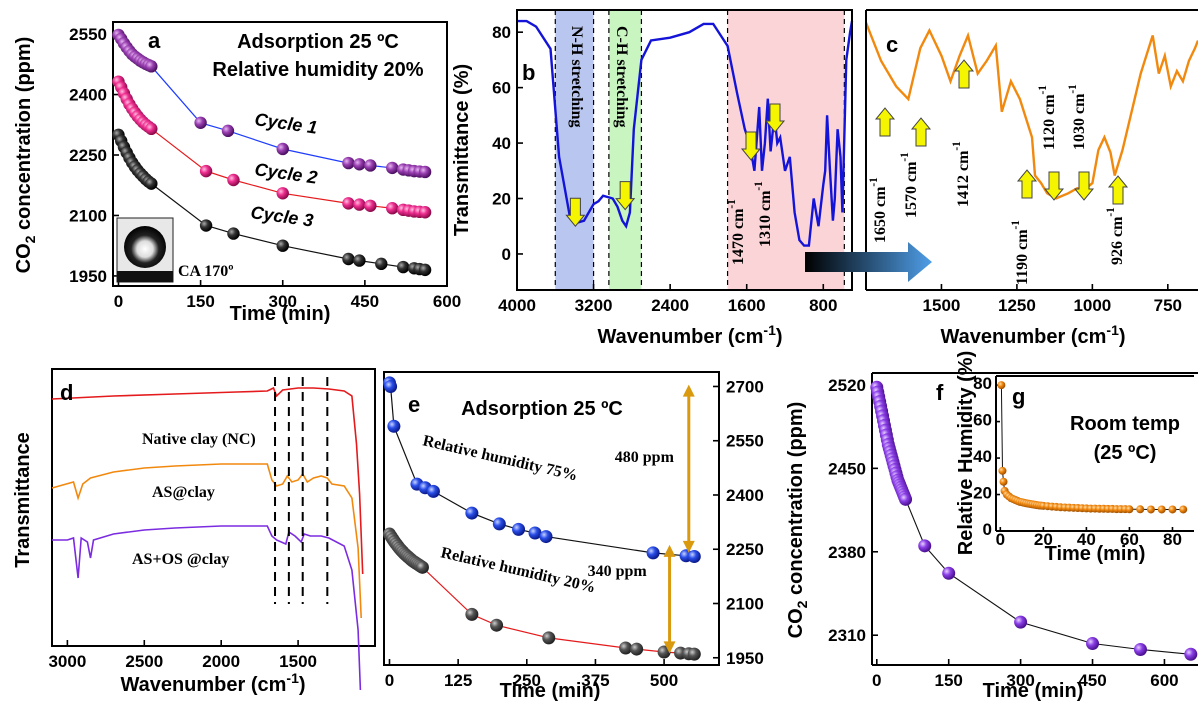 The image size is (1198, 706). Describe the element at coordinates (447, 301) in the screenshot. I see `panel-a-xtick-label: 600` at that location.